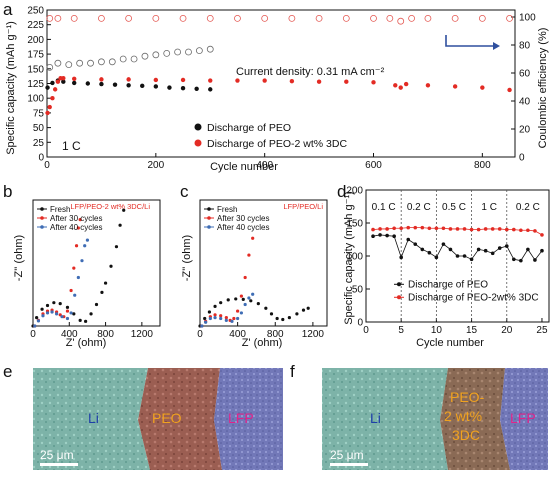 The width and height of the screenshot is (553, 482). What do you see at coordinates (507, 330) in the screenshot?
I see `chart-d-x-tick-label: 20` at bounding box center [507, 330].